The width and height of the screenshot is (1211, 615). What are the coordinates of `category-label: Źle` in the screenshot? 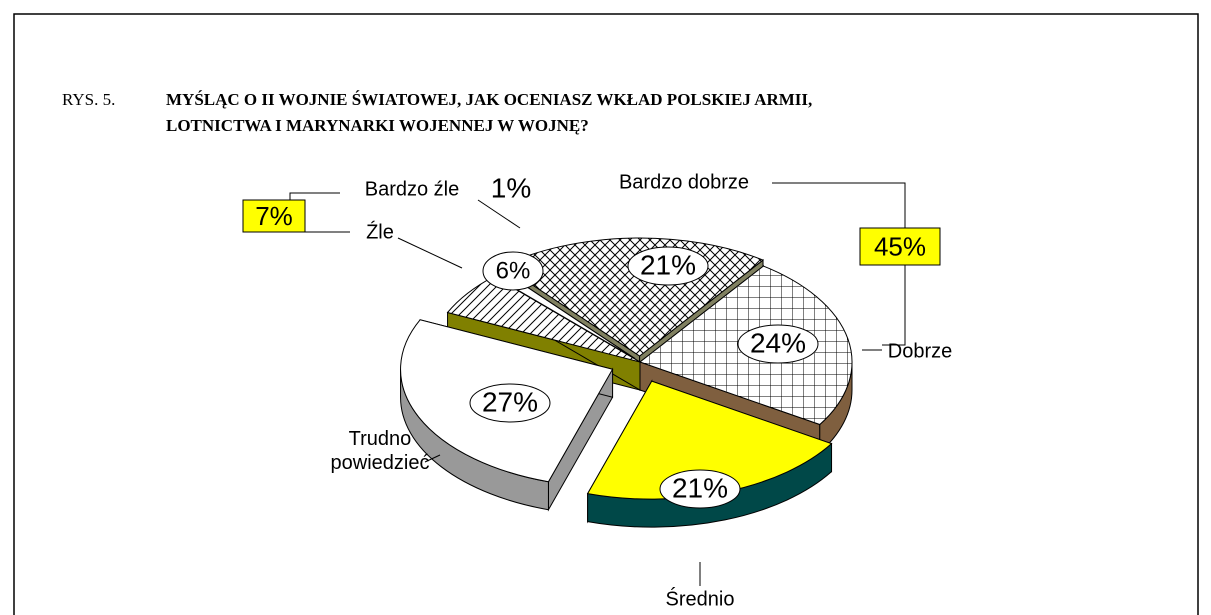 It's located at (380, 231).